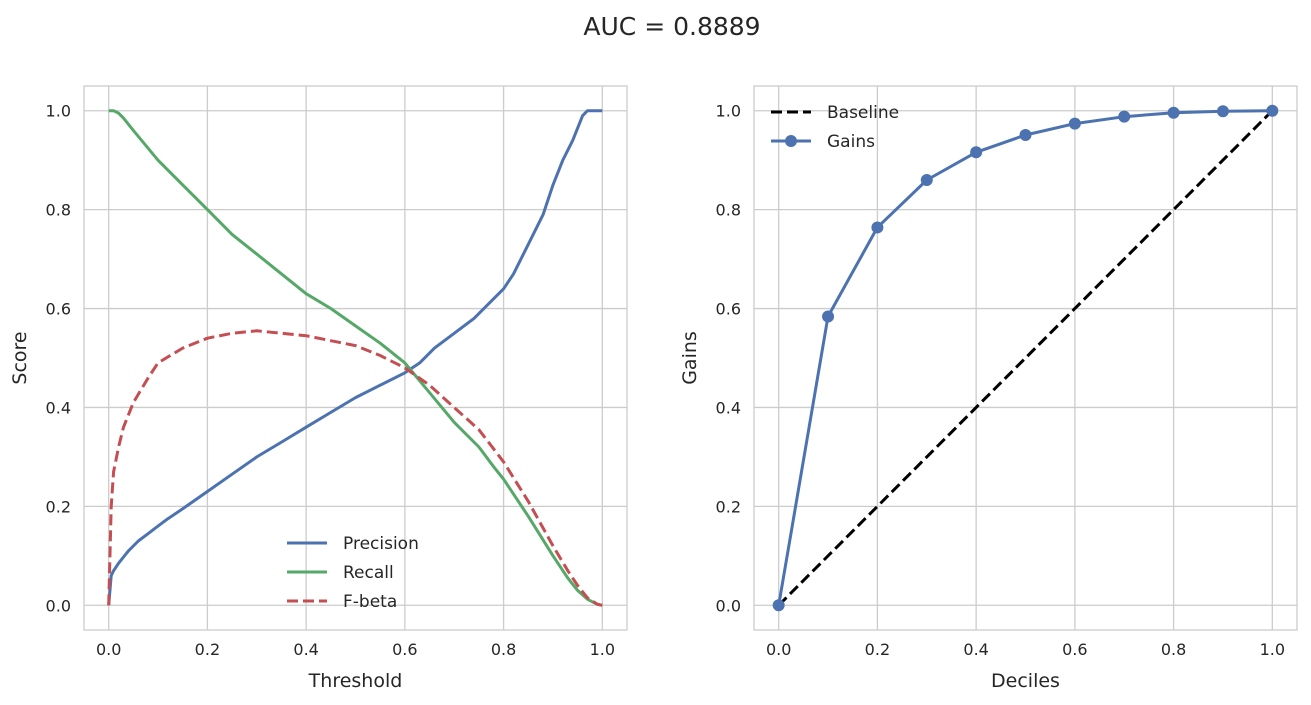 This screenshot has width=1311, height=705. Describe the element at coordinates (368, 573) in the screenshot. I see `legend-label: Recall` at that location.